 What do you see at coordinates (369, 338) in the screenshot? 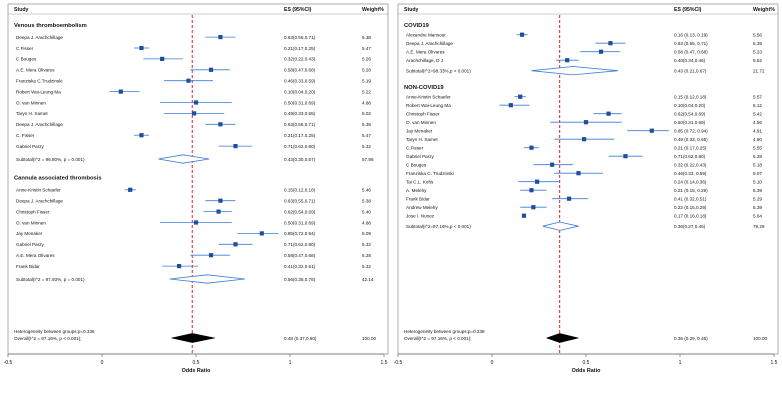
I see `overall-weight: 100.00` at bounding box center [369, 338].